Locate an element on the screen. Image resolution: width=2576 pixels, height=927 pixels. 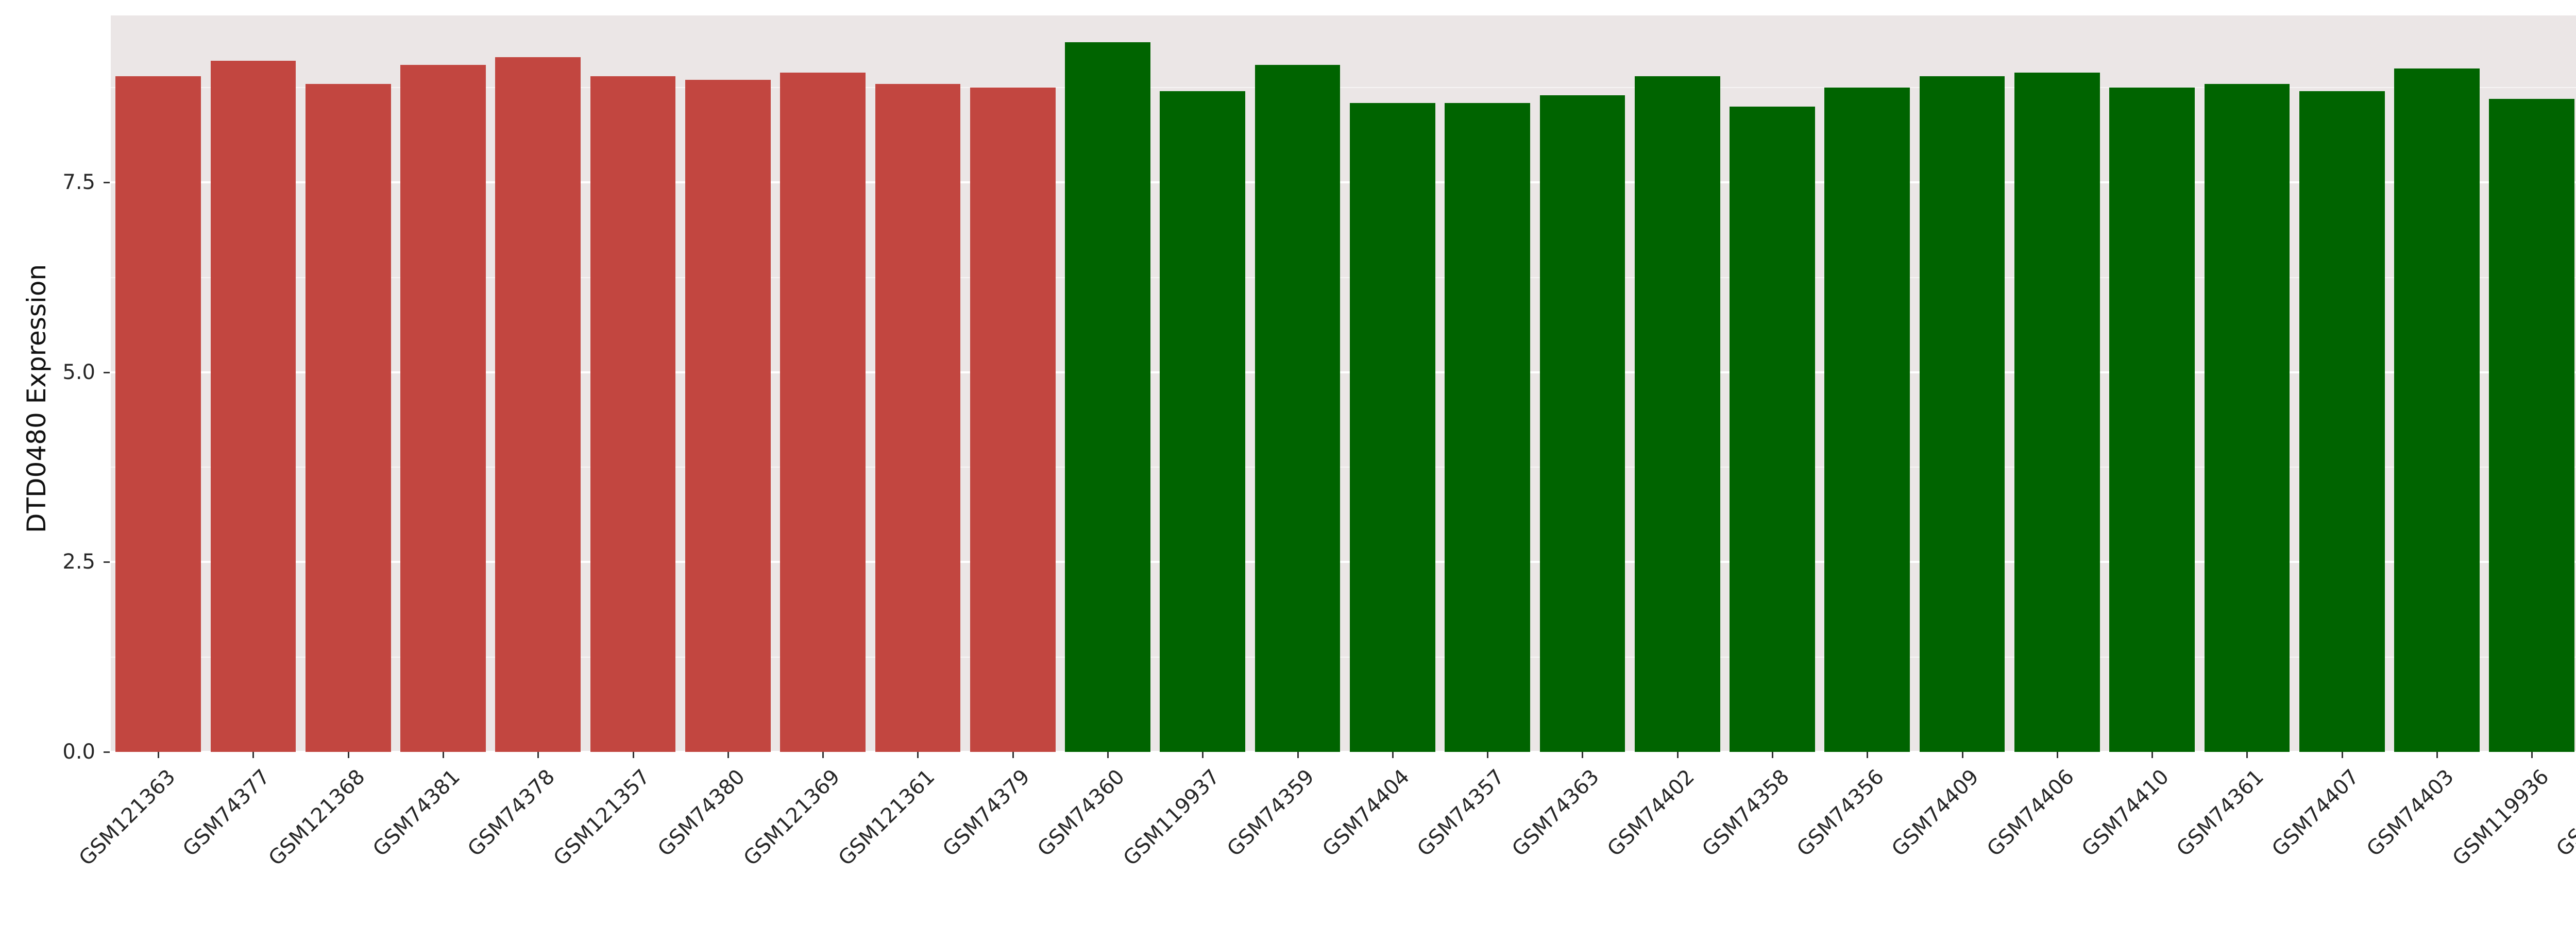
y-tick-label: 5.0 is located at coordinates (79, 372).